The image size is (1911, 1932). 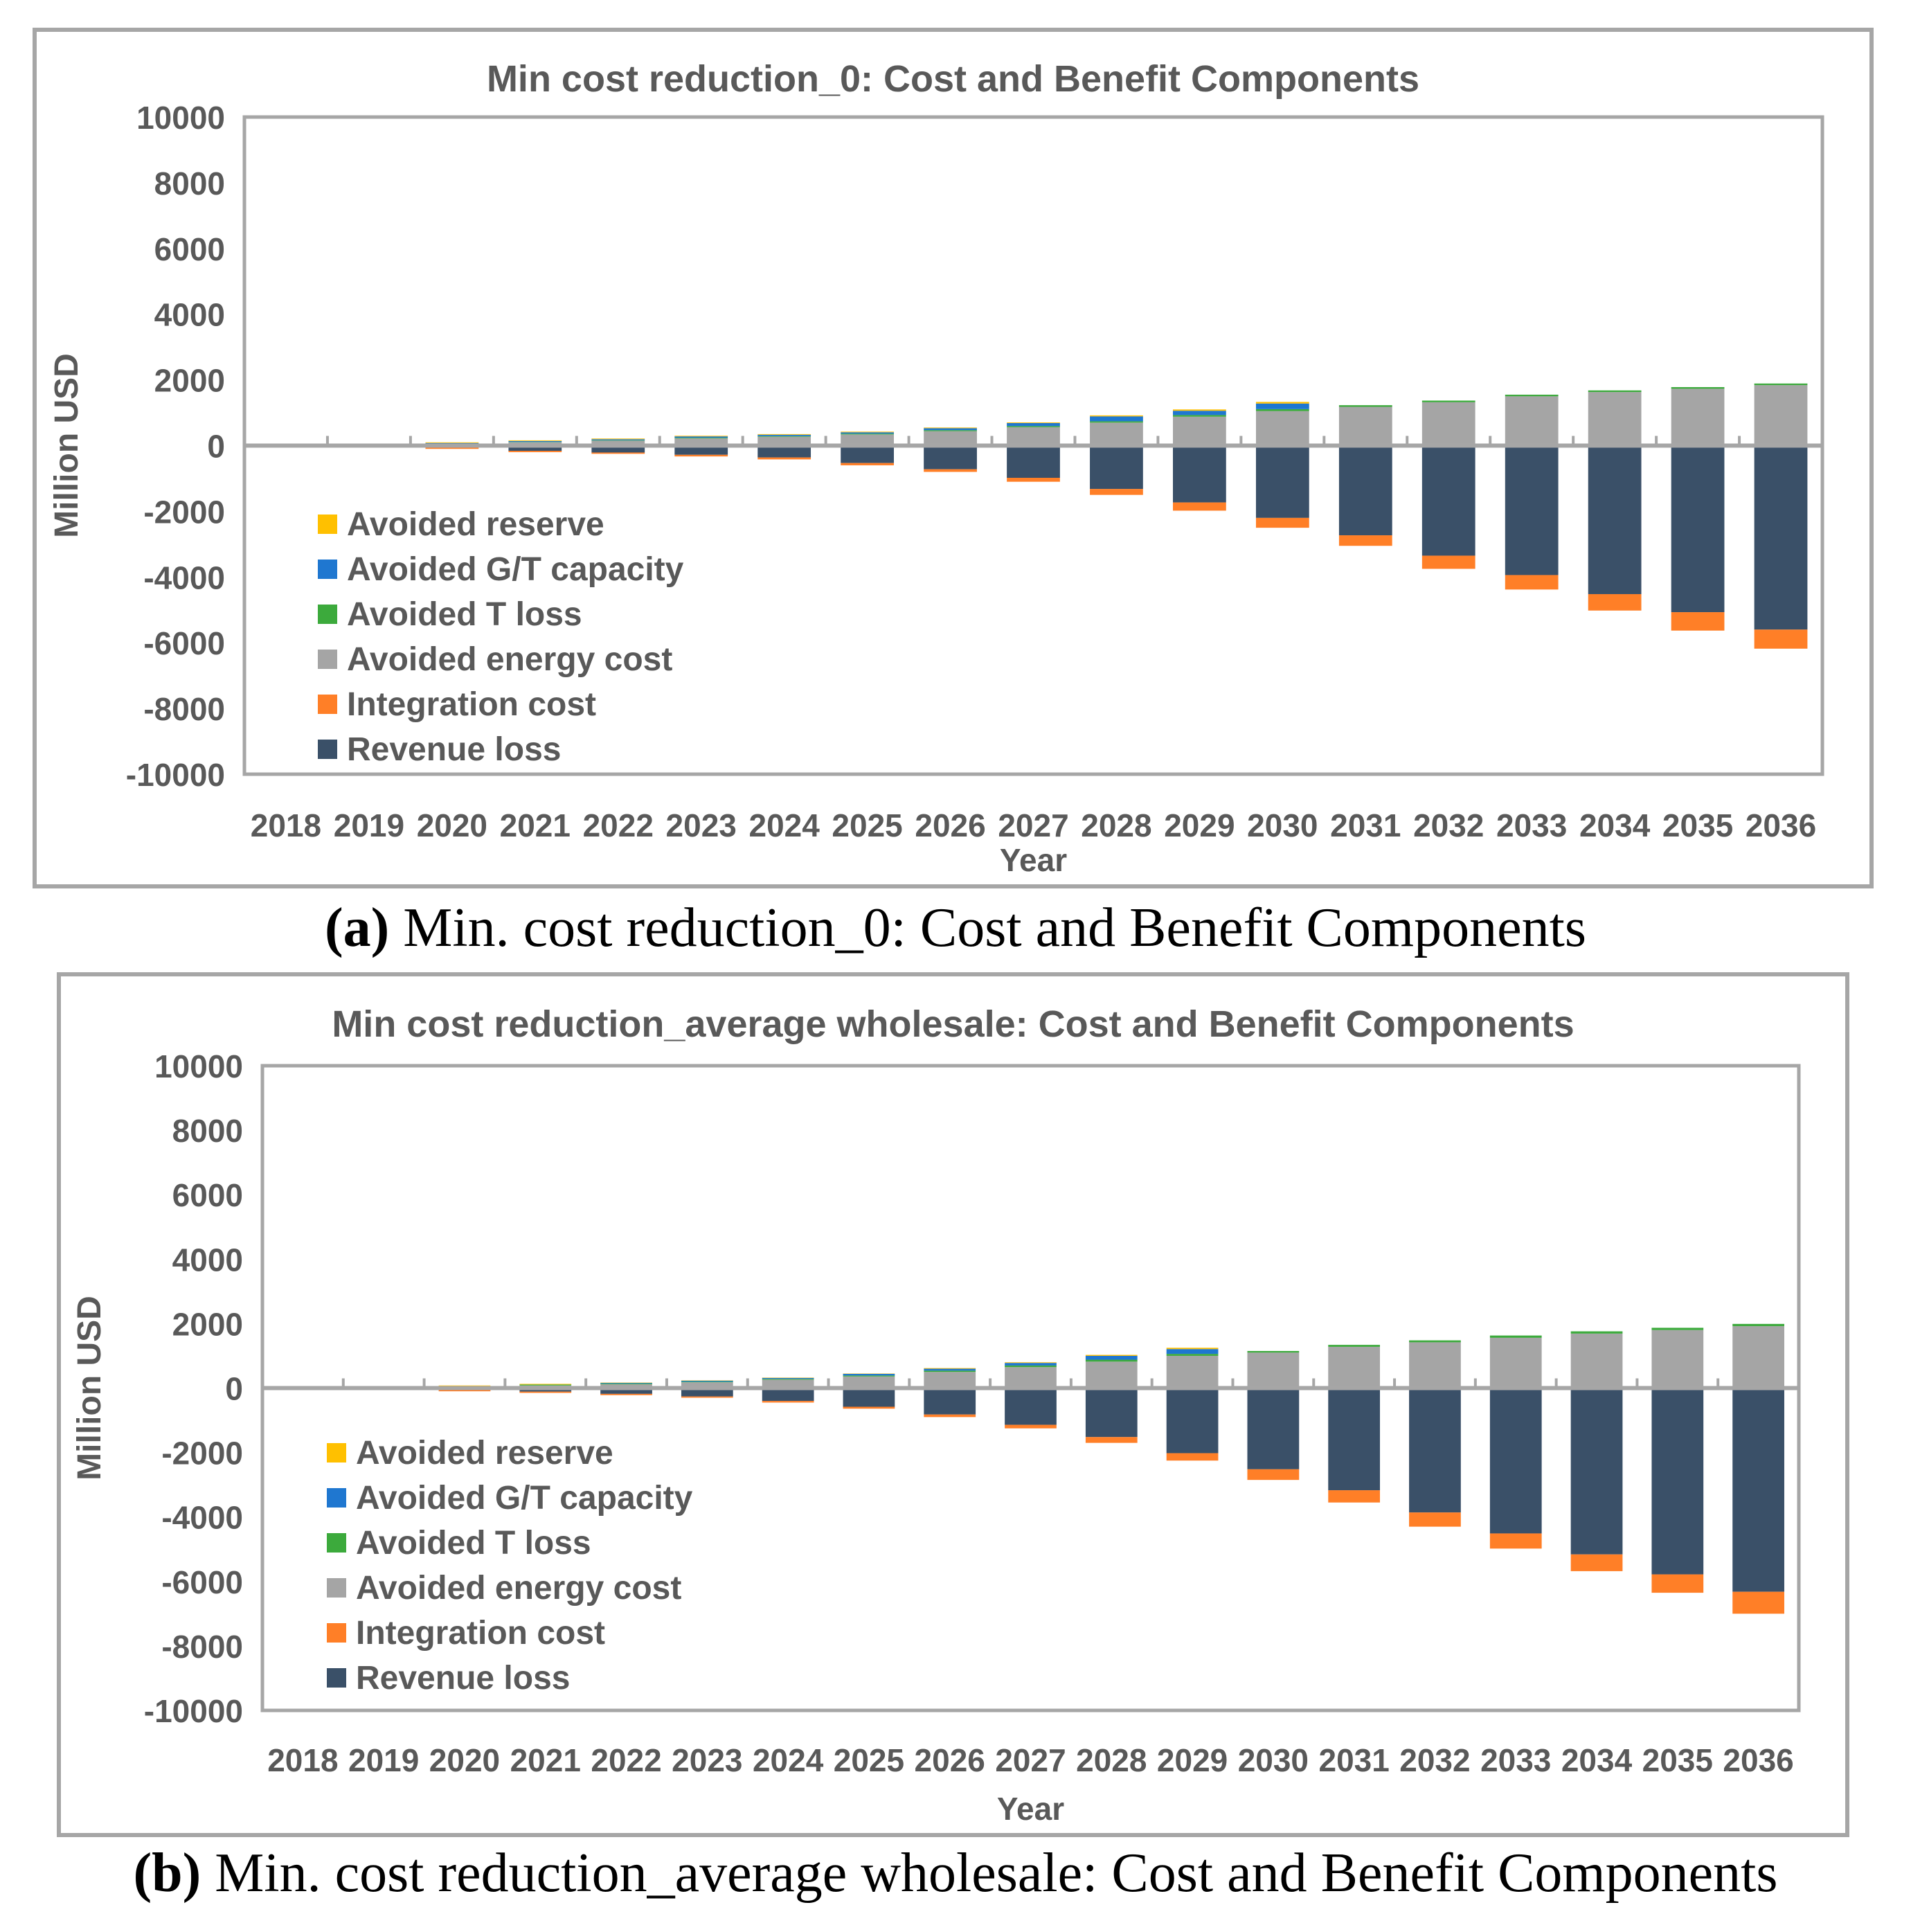 I want to click on bar-avoided-t-loss-2026, so click(x=950, y=430).